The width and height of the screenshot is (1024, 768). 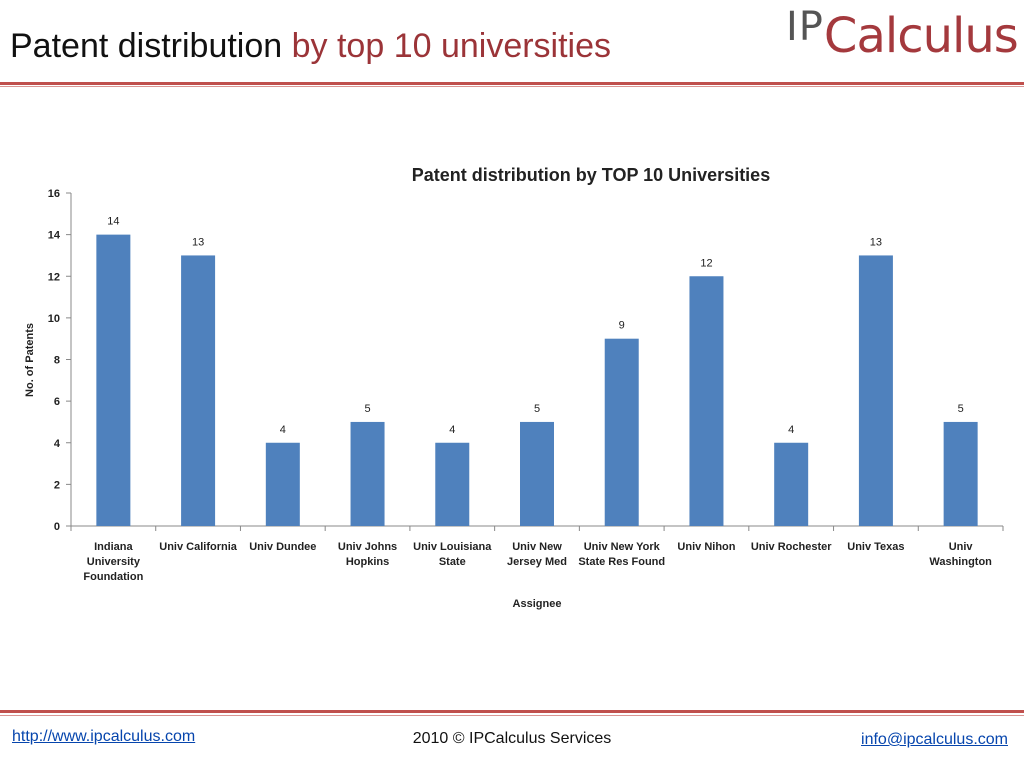 I want to click on data-label: 9, so click(x=622, y=326).